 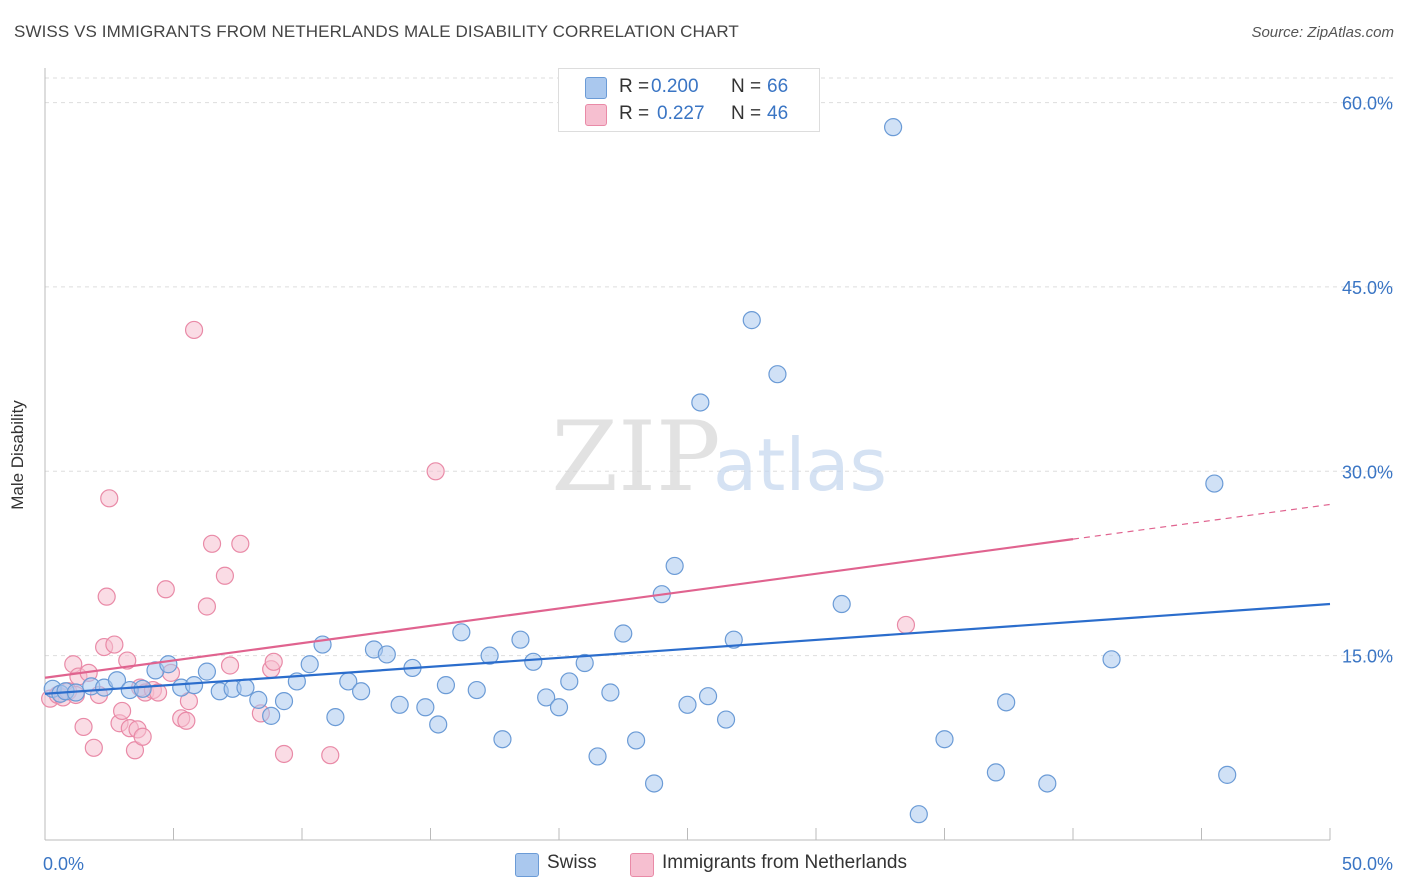 What do you see at coordinates (689, 100) in the screenshot?
I see `legend: R = 0.200 N = 66 R = 0.227 N = 46` at bounding box center [689, 100].